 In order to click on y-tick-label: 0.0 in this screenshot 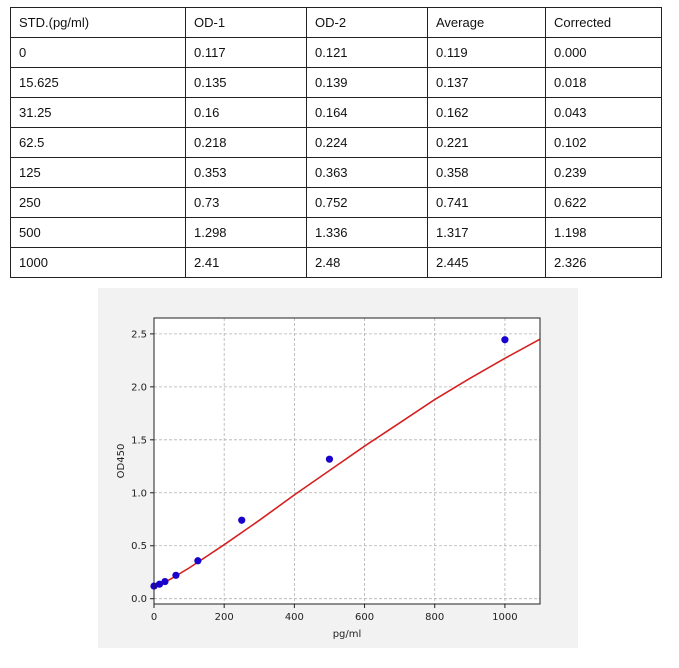, I will do `click(139, 599)`.